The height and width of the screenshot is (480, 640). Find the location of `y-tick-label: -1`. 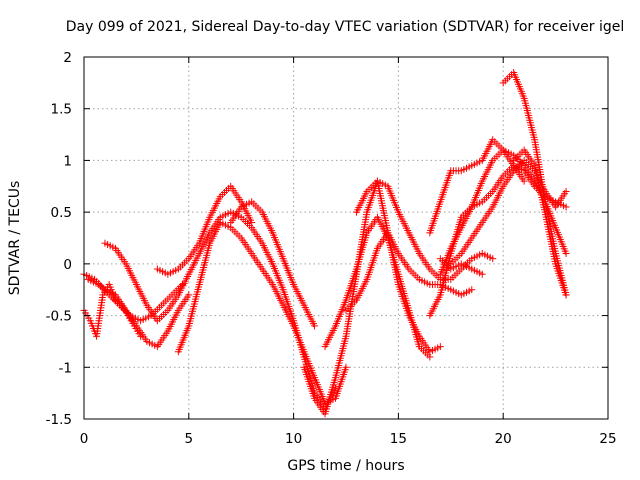

y-tick-label: -1 is located at coordinates (65, 368).